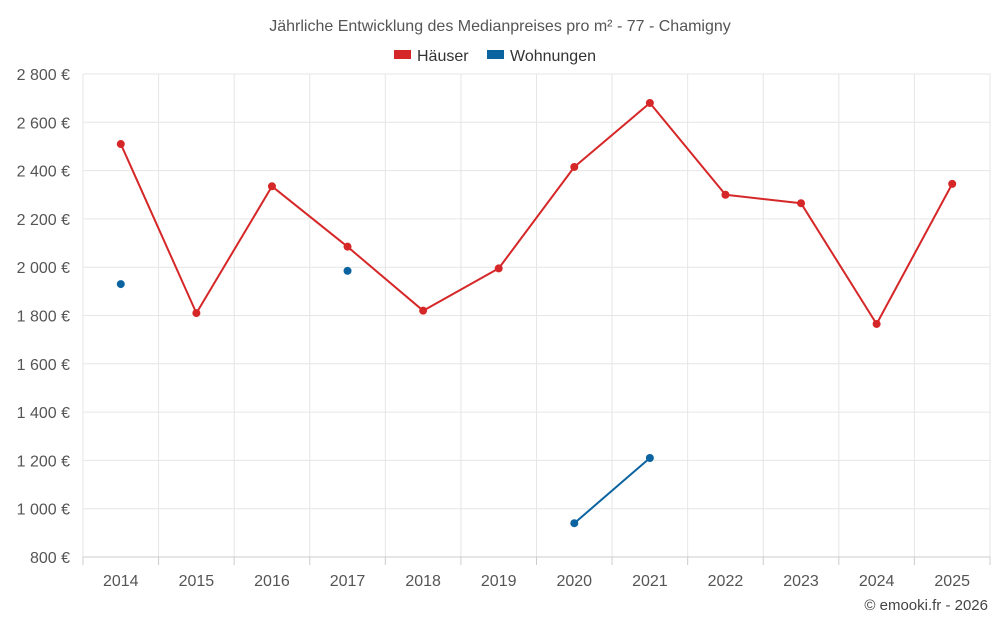 The height and width of the screenshot is (625, 1000). I want to click on y-tick-label: 1 600 €, so click(43, 365).